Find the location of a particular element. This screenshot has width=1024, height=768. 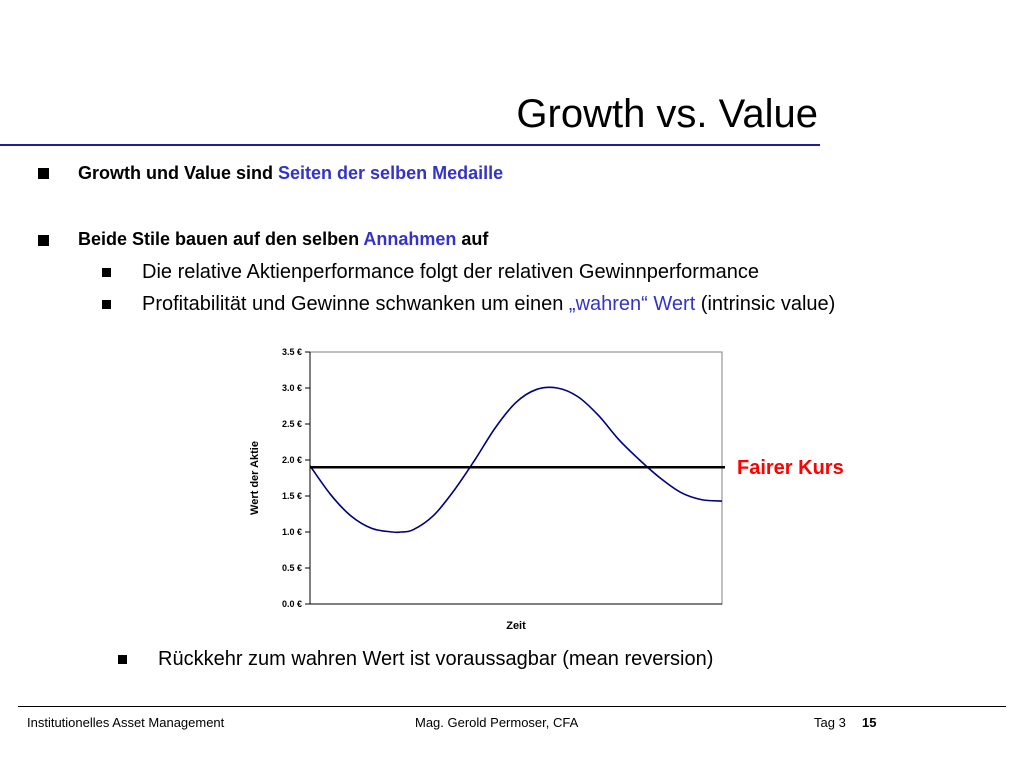

y-axis-label: Wert der Aktie is located at coordinates (255, 478).